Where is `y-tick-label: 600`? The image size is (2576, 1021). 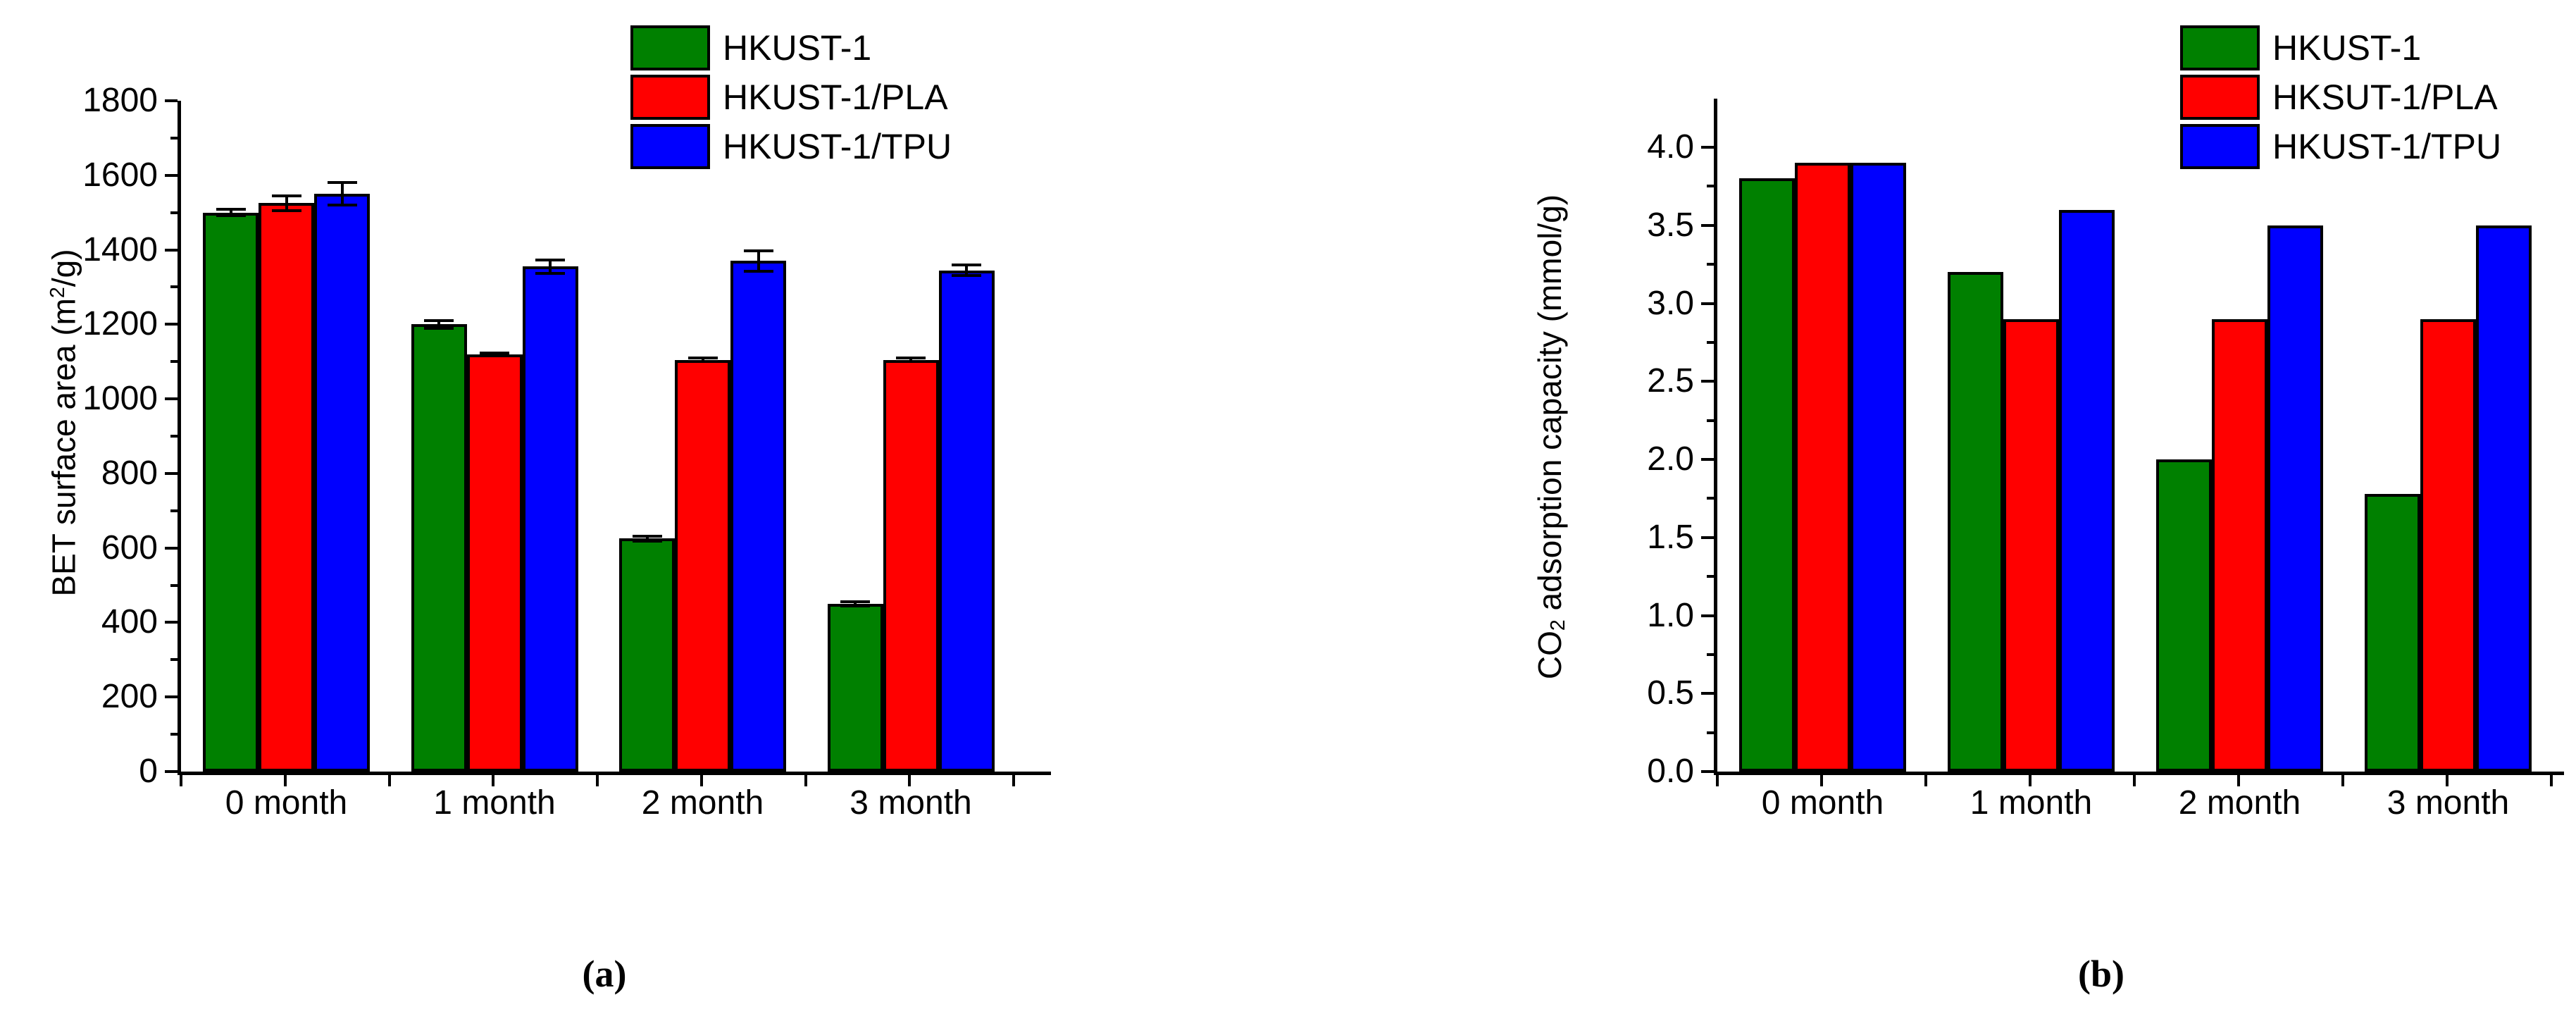 y-tick-label: 600 is located at coordinates (129, 547).